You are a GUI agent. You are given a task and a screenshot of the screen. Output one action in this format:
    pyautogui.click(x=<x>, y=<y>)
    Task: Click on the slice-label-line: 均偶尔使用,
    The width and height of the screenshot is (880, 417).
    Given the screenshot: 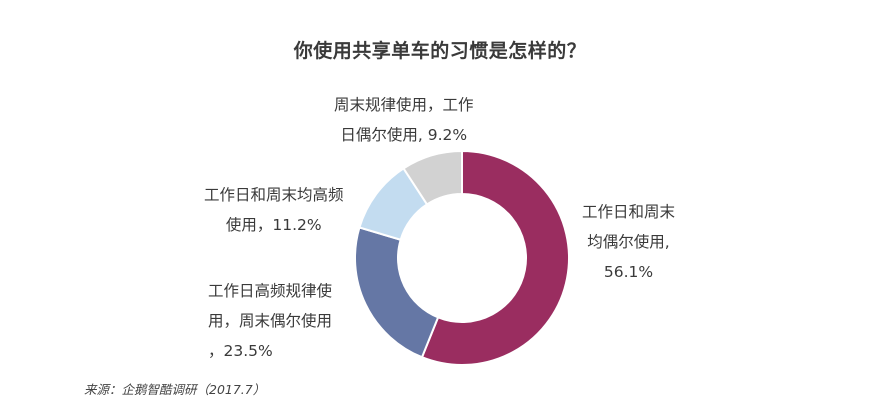 What is the action you would take?
    pyautogui.click(x=628, y=242)
    